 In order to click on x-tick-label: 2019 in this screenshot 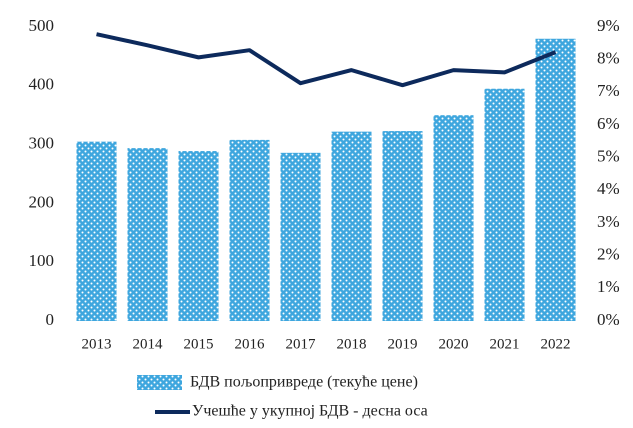, I will do `click(403, 344)`.